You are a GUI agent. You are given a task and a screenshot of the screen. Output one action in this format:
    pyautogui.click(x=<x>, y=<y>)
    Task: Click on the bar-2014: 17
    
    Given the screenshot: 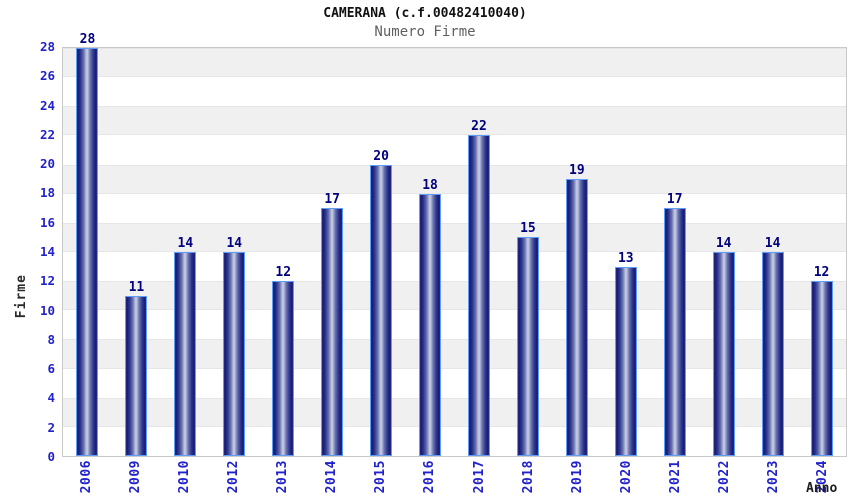 What is the action you would take?
    pyautogui.click(x=332, y=324)
    